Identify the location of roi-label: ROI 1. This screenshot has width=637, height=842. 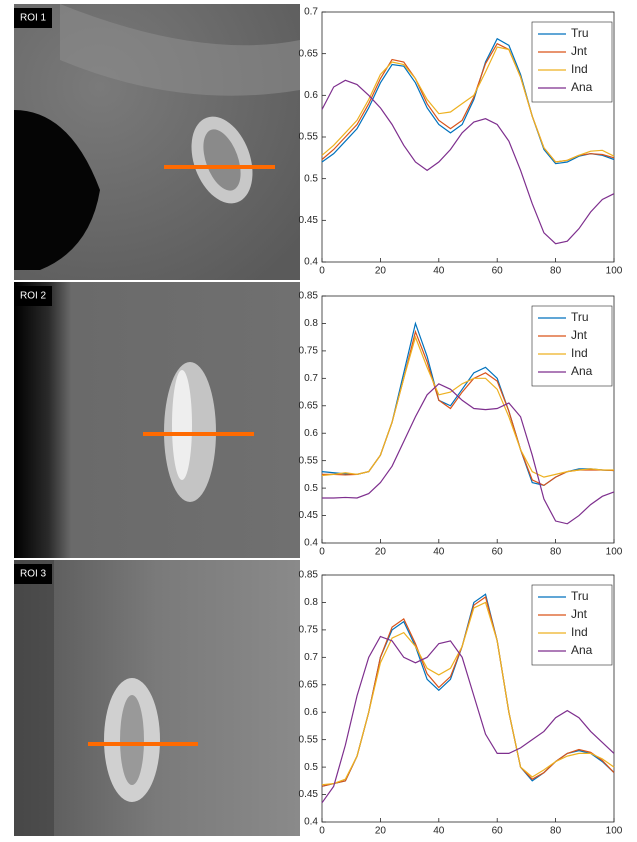
(33, 18).